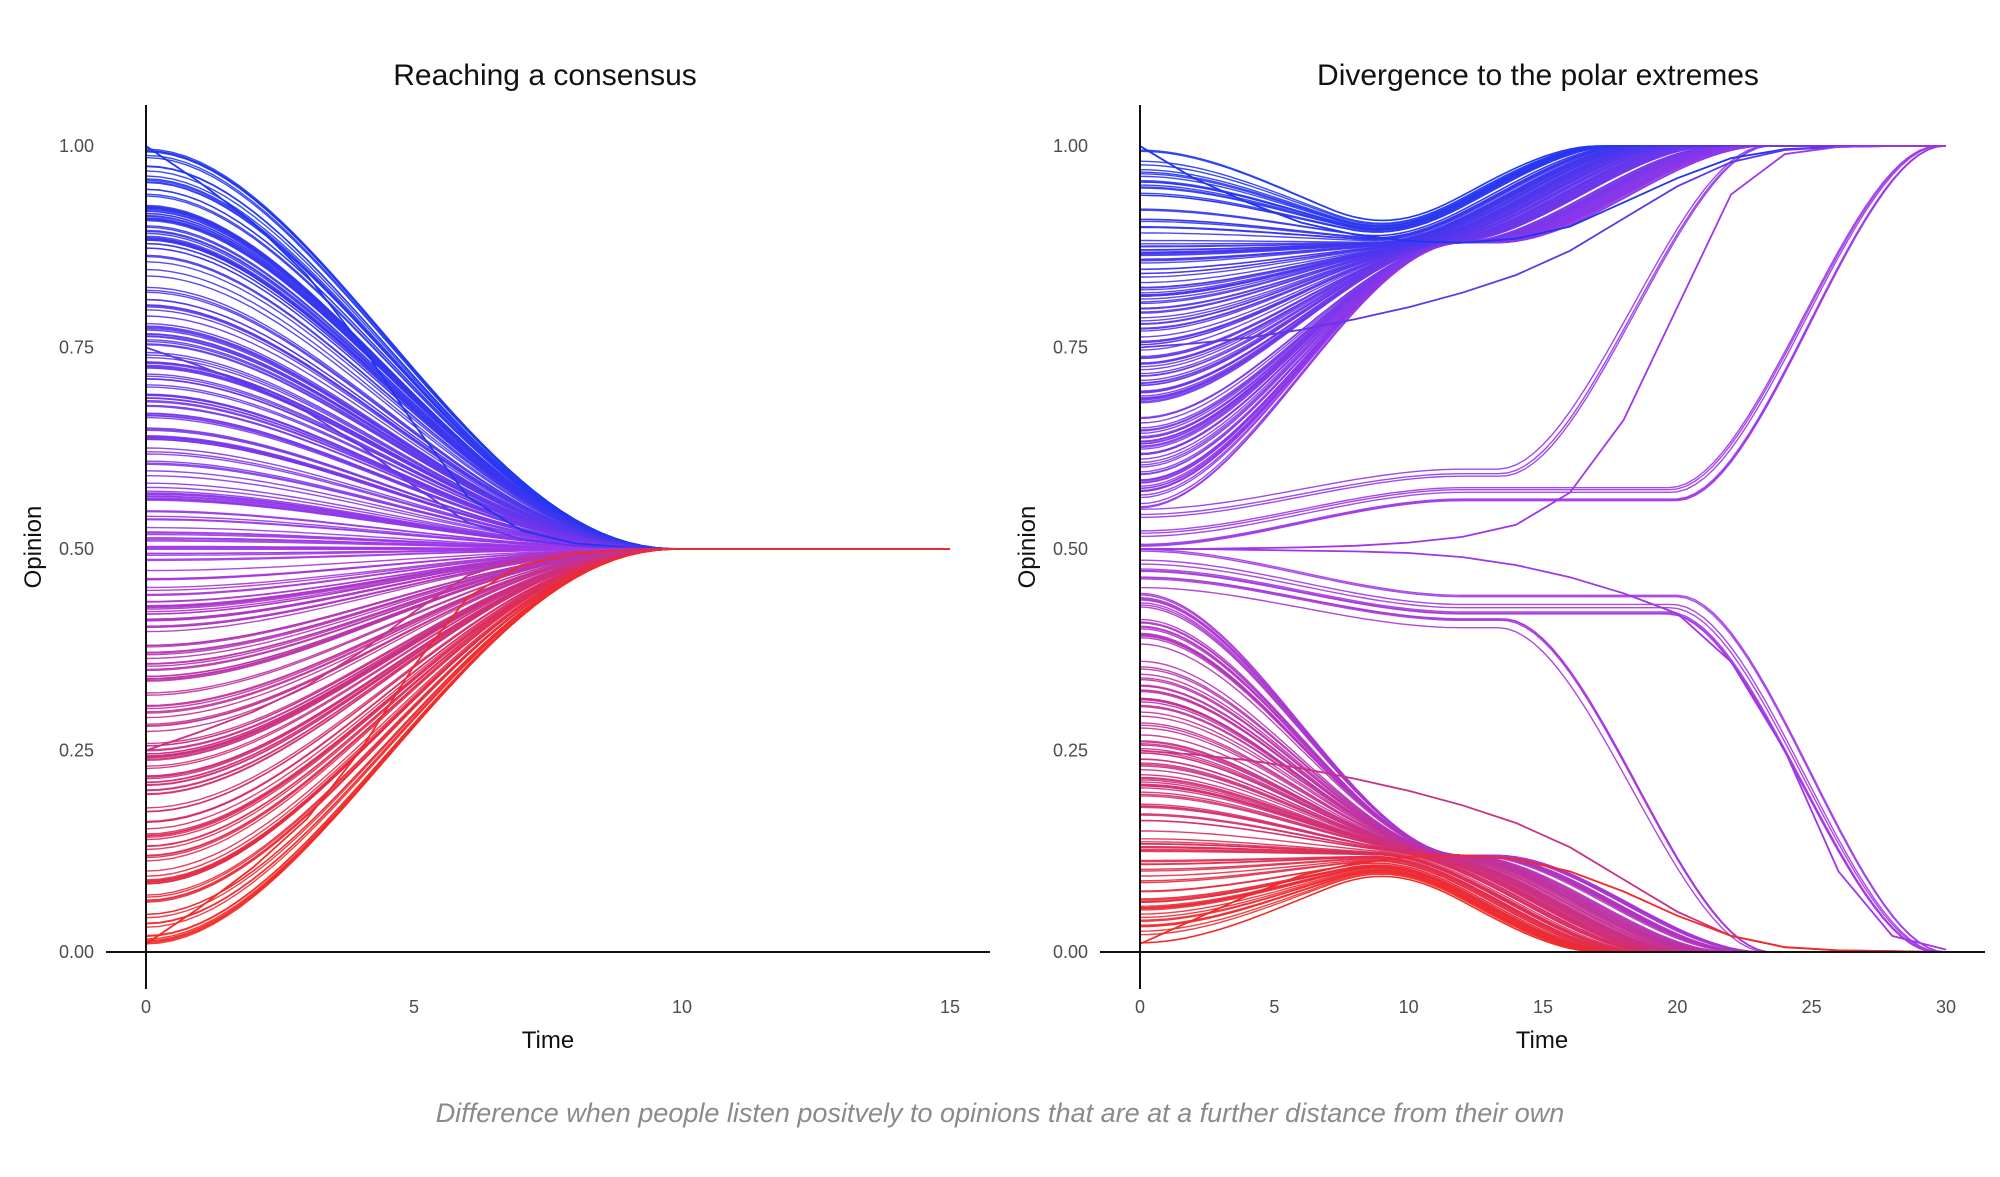 The height and width of the screenshot is (1177, 2000). What do you see at coordinates (545, 75) in the screenshot?
I see `chart-title: Reaching a consensus` at bounding box center [545, 75].